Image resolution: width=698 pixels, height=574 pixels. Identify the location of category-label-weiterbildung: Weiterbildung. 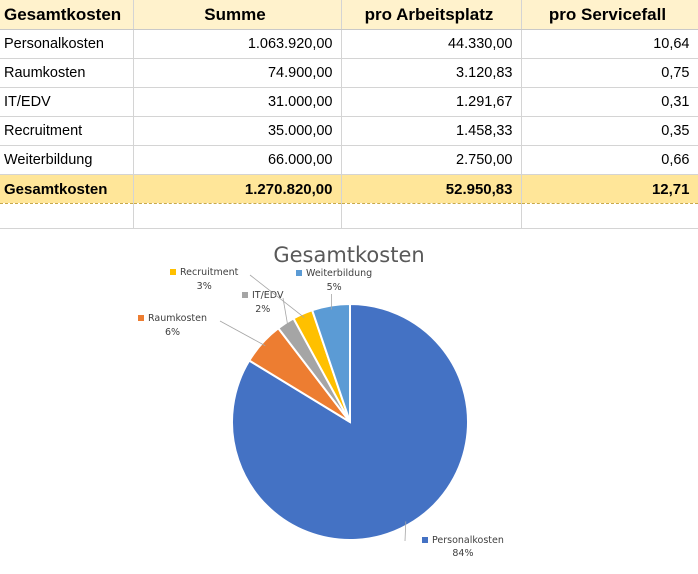
(339, 273).